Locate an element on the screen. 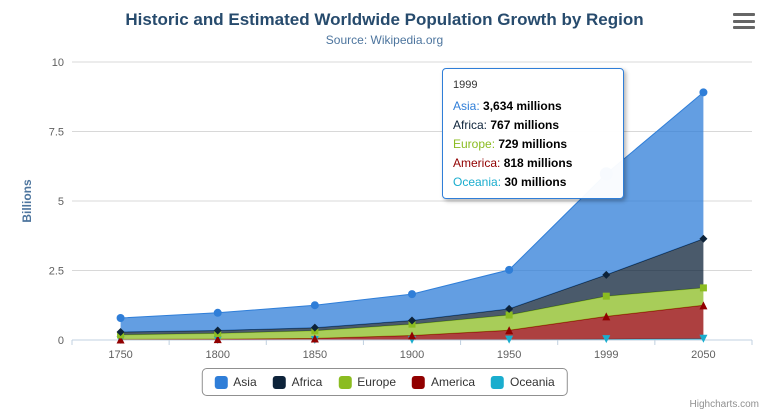  point-marker-oceania-2050 is located at coordinates (703, 338).